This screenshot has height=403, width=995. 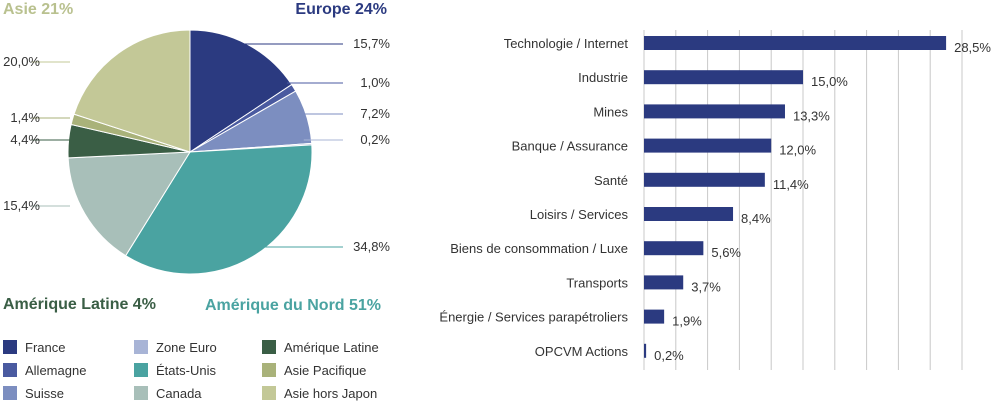 What do you see at coordinates (371, 43) in the screenshot?
I see `pie-value-label: 15,7%` at bounding box center [371, 43].